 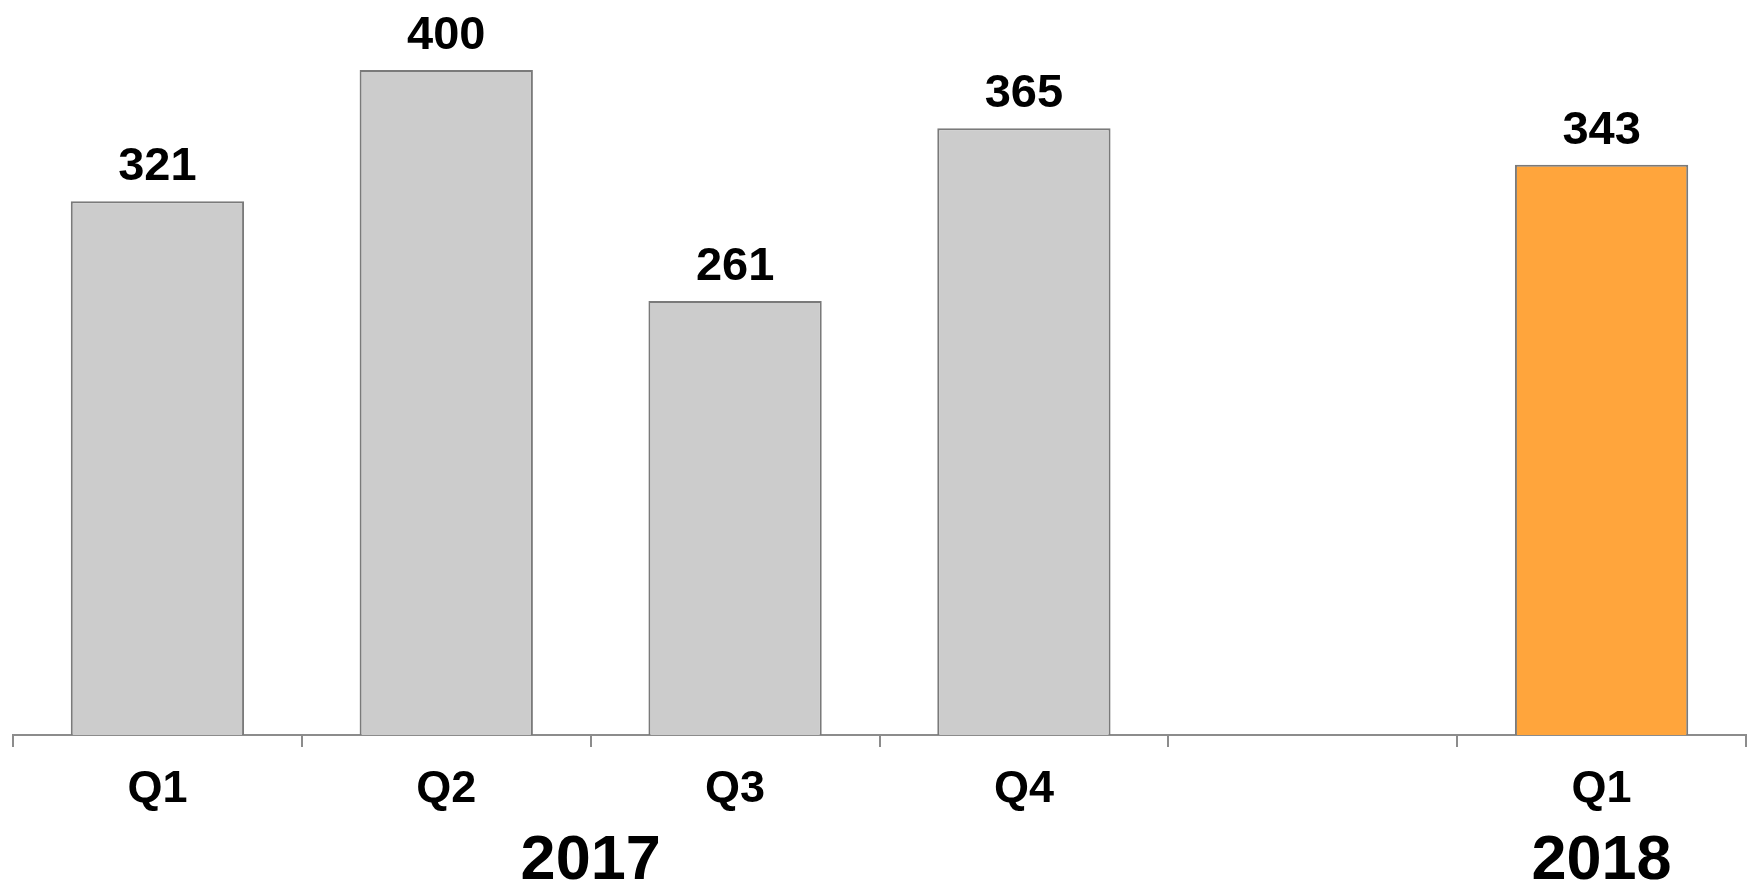 I want to click on data-label: 400, so click(x=446, y=32).